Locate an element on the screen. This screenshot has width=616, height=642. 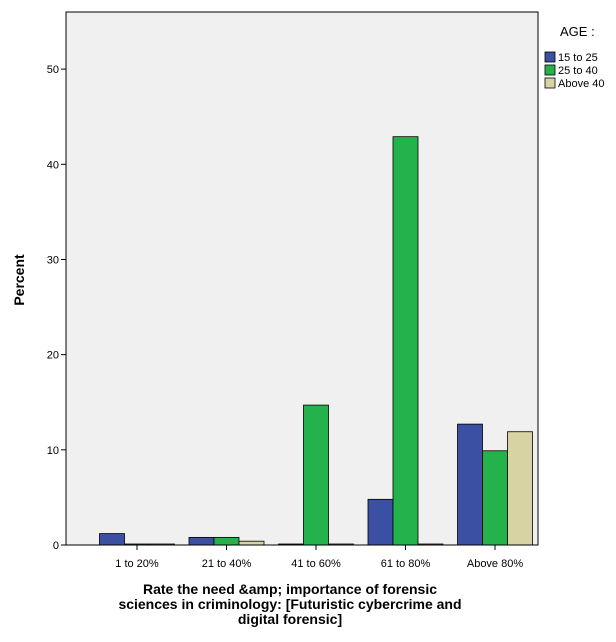
legend-label: 25 to 40 is located at coordinates (578, 71).